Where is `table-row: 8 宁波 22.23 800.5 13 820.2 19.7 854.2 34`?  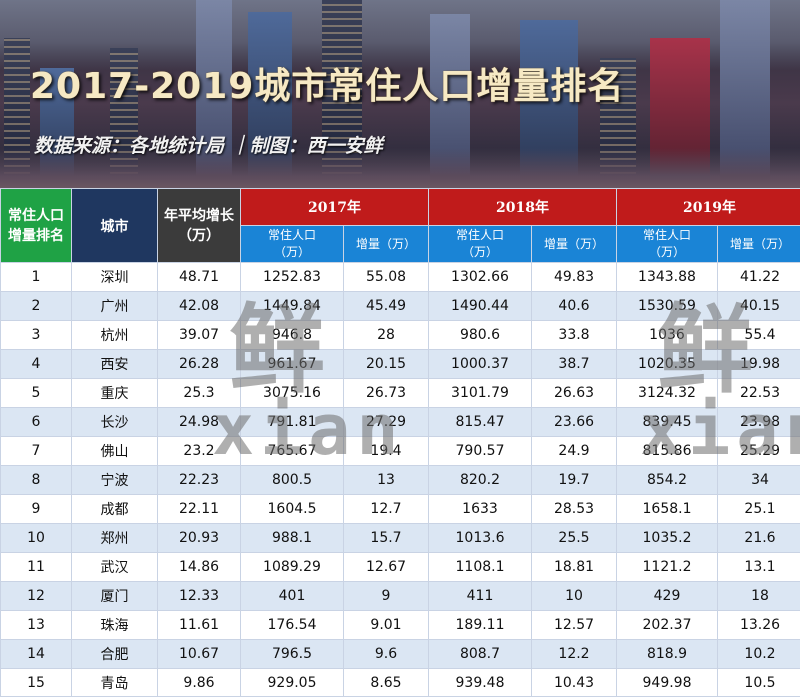
table-row: 8 宁波 22.23 800.5 13 820.2 19.7 854.2 34 is located at coordinates (400, 480).